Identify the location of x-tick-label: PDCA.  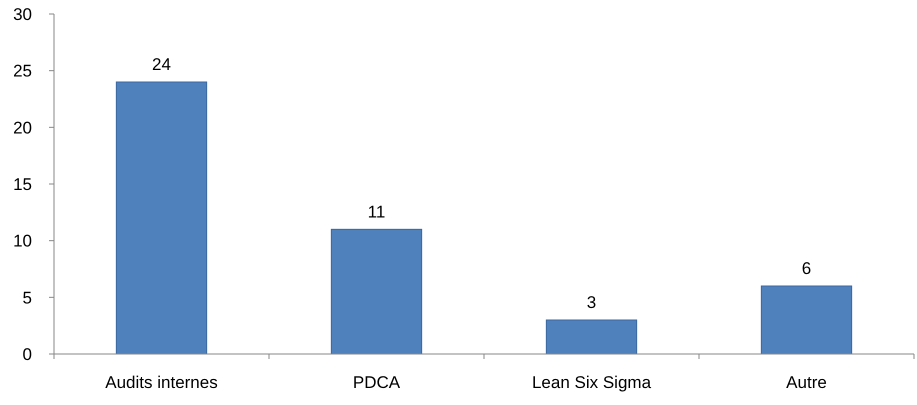
(376, 382).